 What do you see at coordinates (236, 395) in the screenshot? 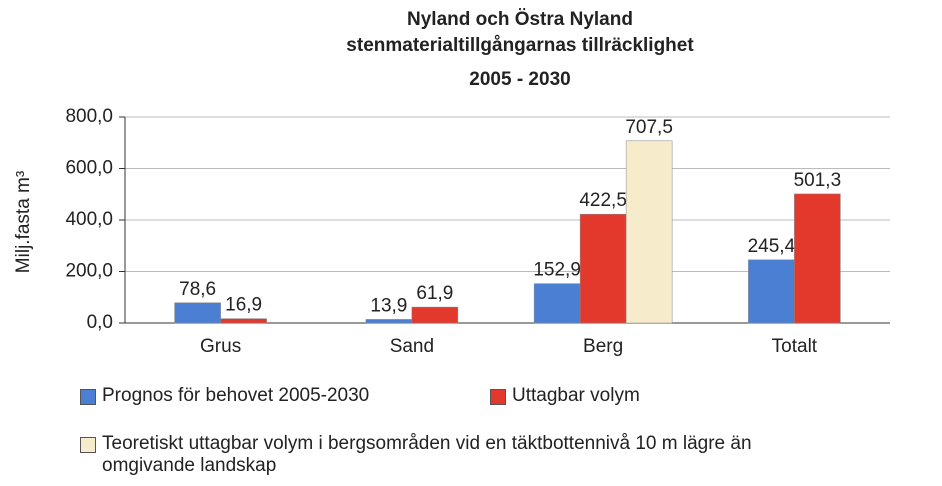
I see `legend-label: Prognos för behovet 2005-2030` at bounding box center [236, 395].